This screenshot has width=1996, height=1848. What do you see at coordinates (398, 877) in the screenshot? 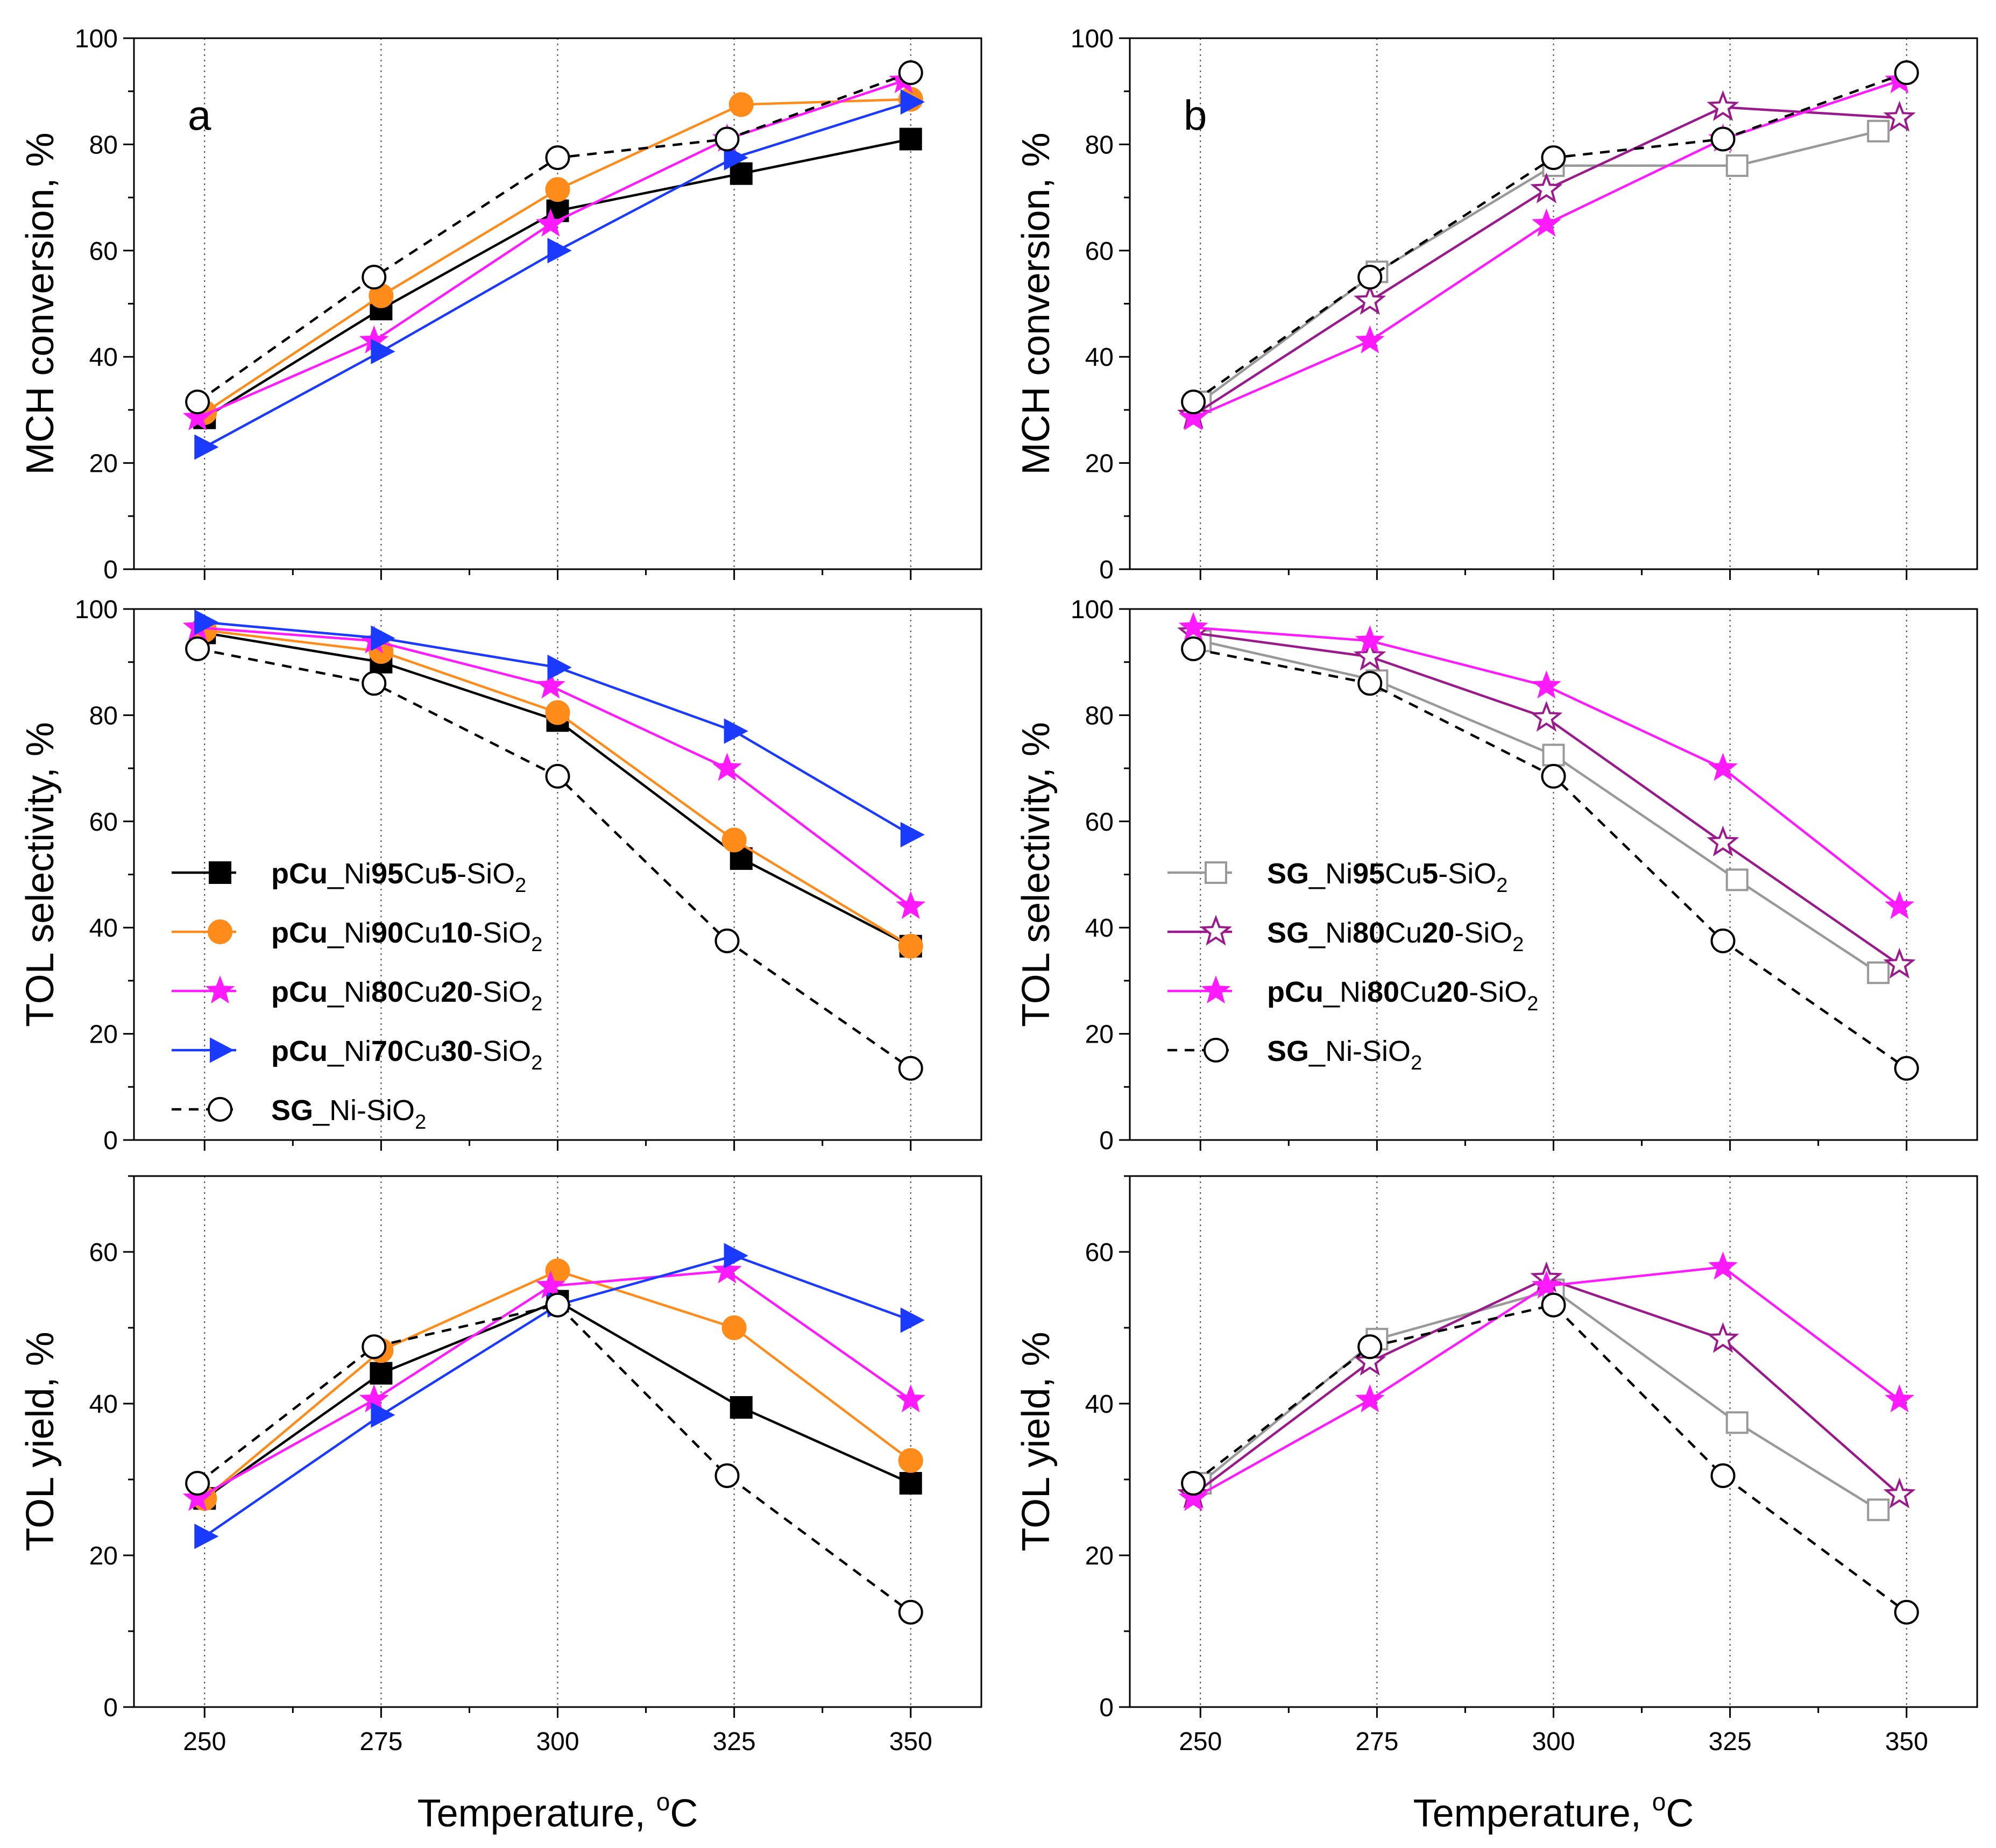
I see `legend-label: pCu_Ni95Cu5-SiO2` at bounding box center [398, 877].